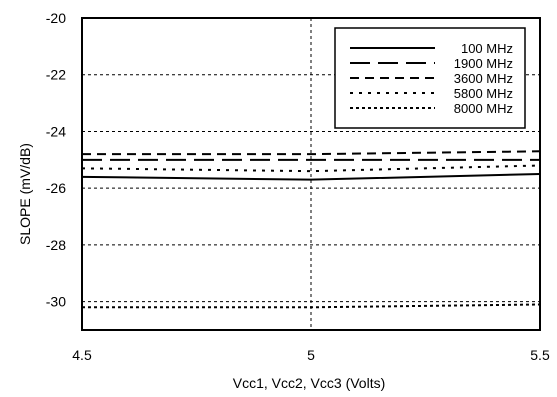  I want to click on x-tick-label: 5, so click(311, 355).